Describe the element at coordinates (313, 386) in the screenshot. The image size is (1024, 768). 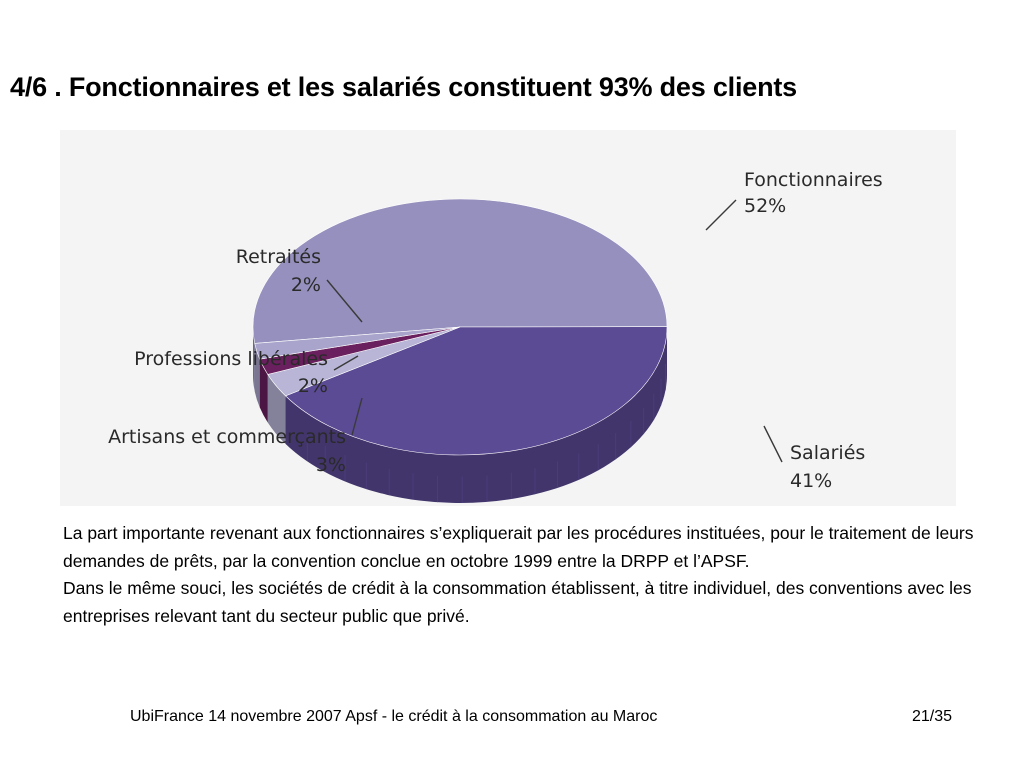
I see `slice-value-professions-liberales: 2%` at that location.